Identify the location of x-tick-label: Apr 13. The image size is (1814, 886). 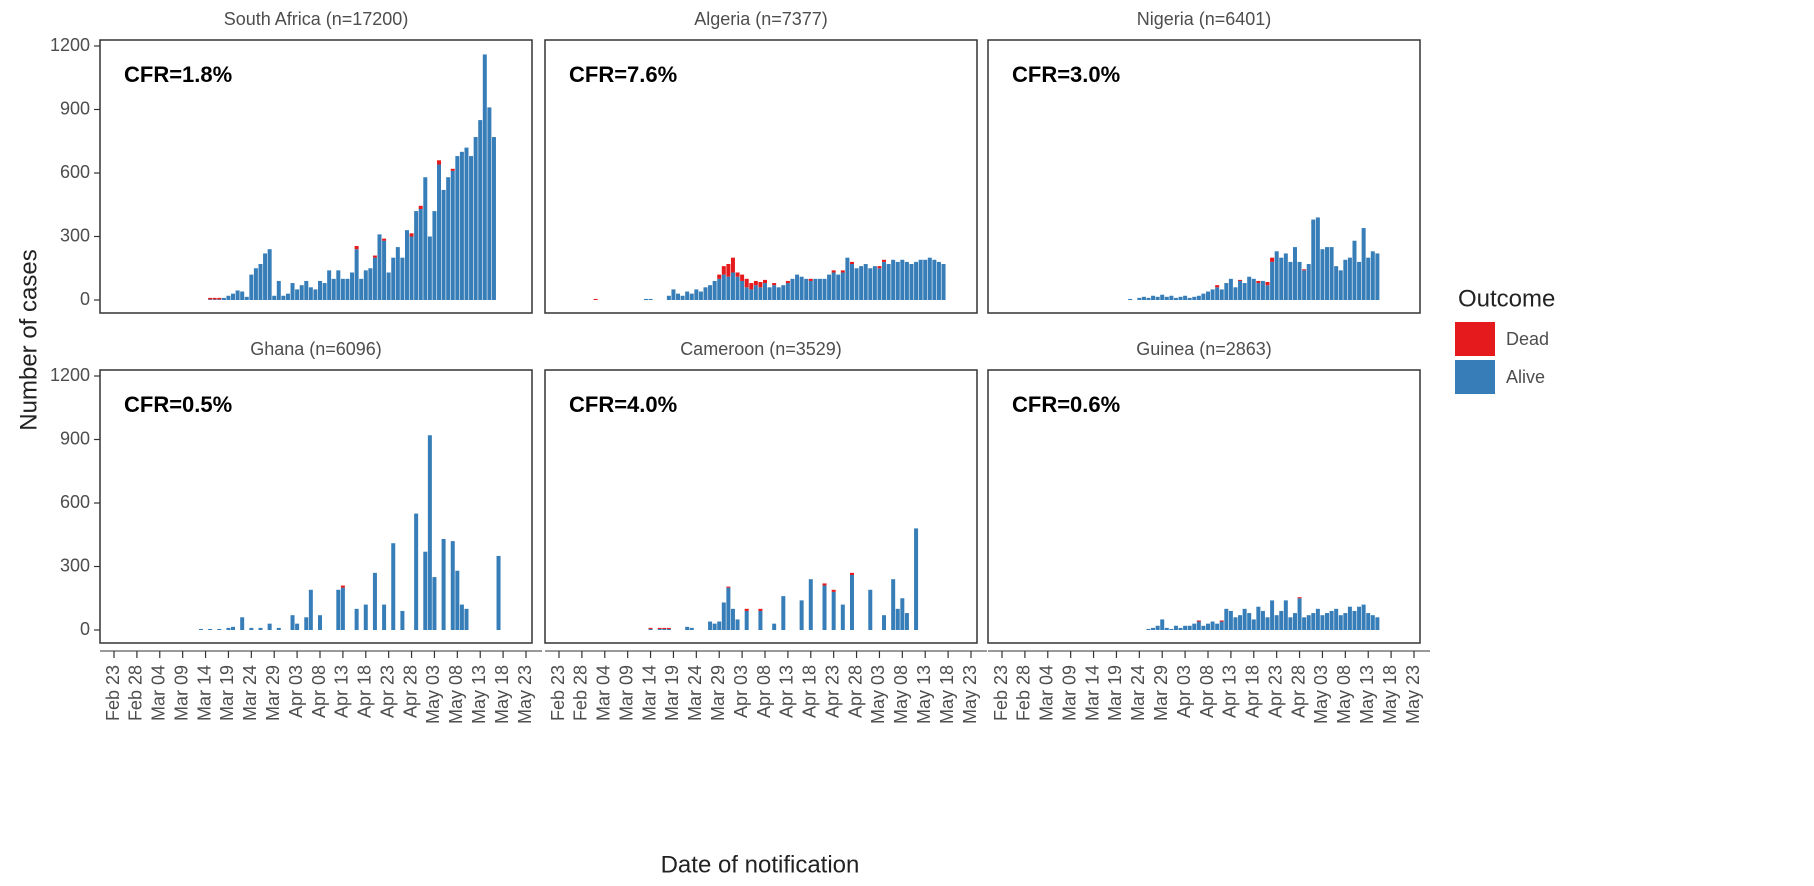
(1230, 691).